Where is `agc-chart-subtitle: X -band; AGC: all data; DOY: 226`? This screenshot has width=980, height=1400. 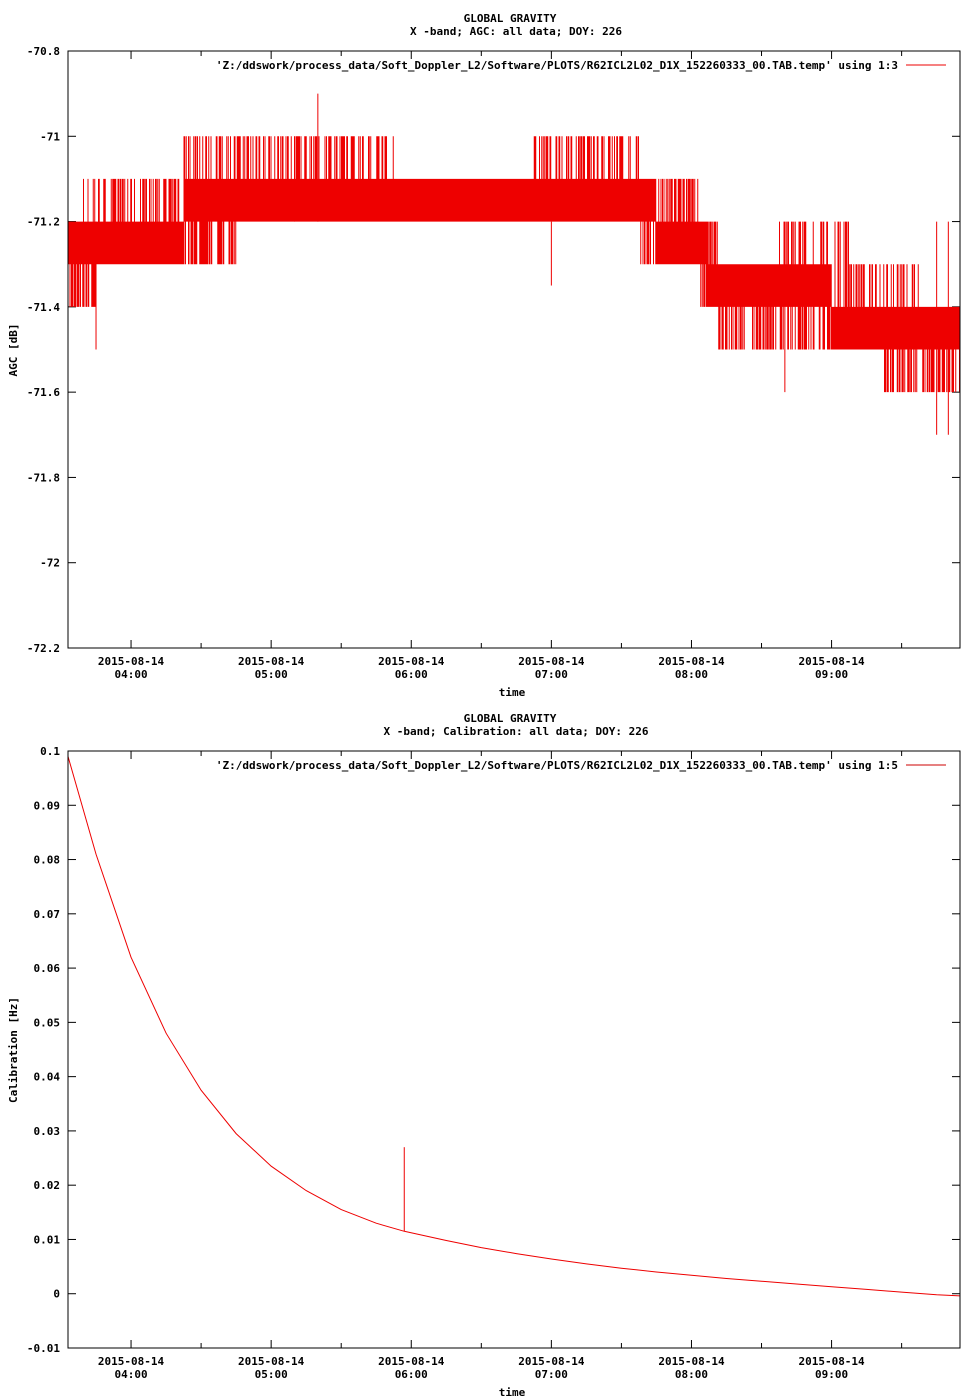
agc-chart-subtitle: X -band; AGC: all data; DOY: 226 is located at coordinates (516, 31).